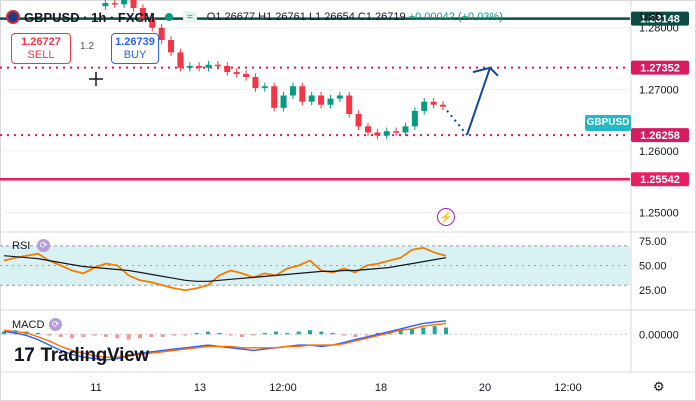 Image resolution: width=696 pixels, height=401 pixels. Describe the element at coordinates (43, 245) in the screenshot. I see `rsi-settings-icon: ⟳` at that location.